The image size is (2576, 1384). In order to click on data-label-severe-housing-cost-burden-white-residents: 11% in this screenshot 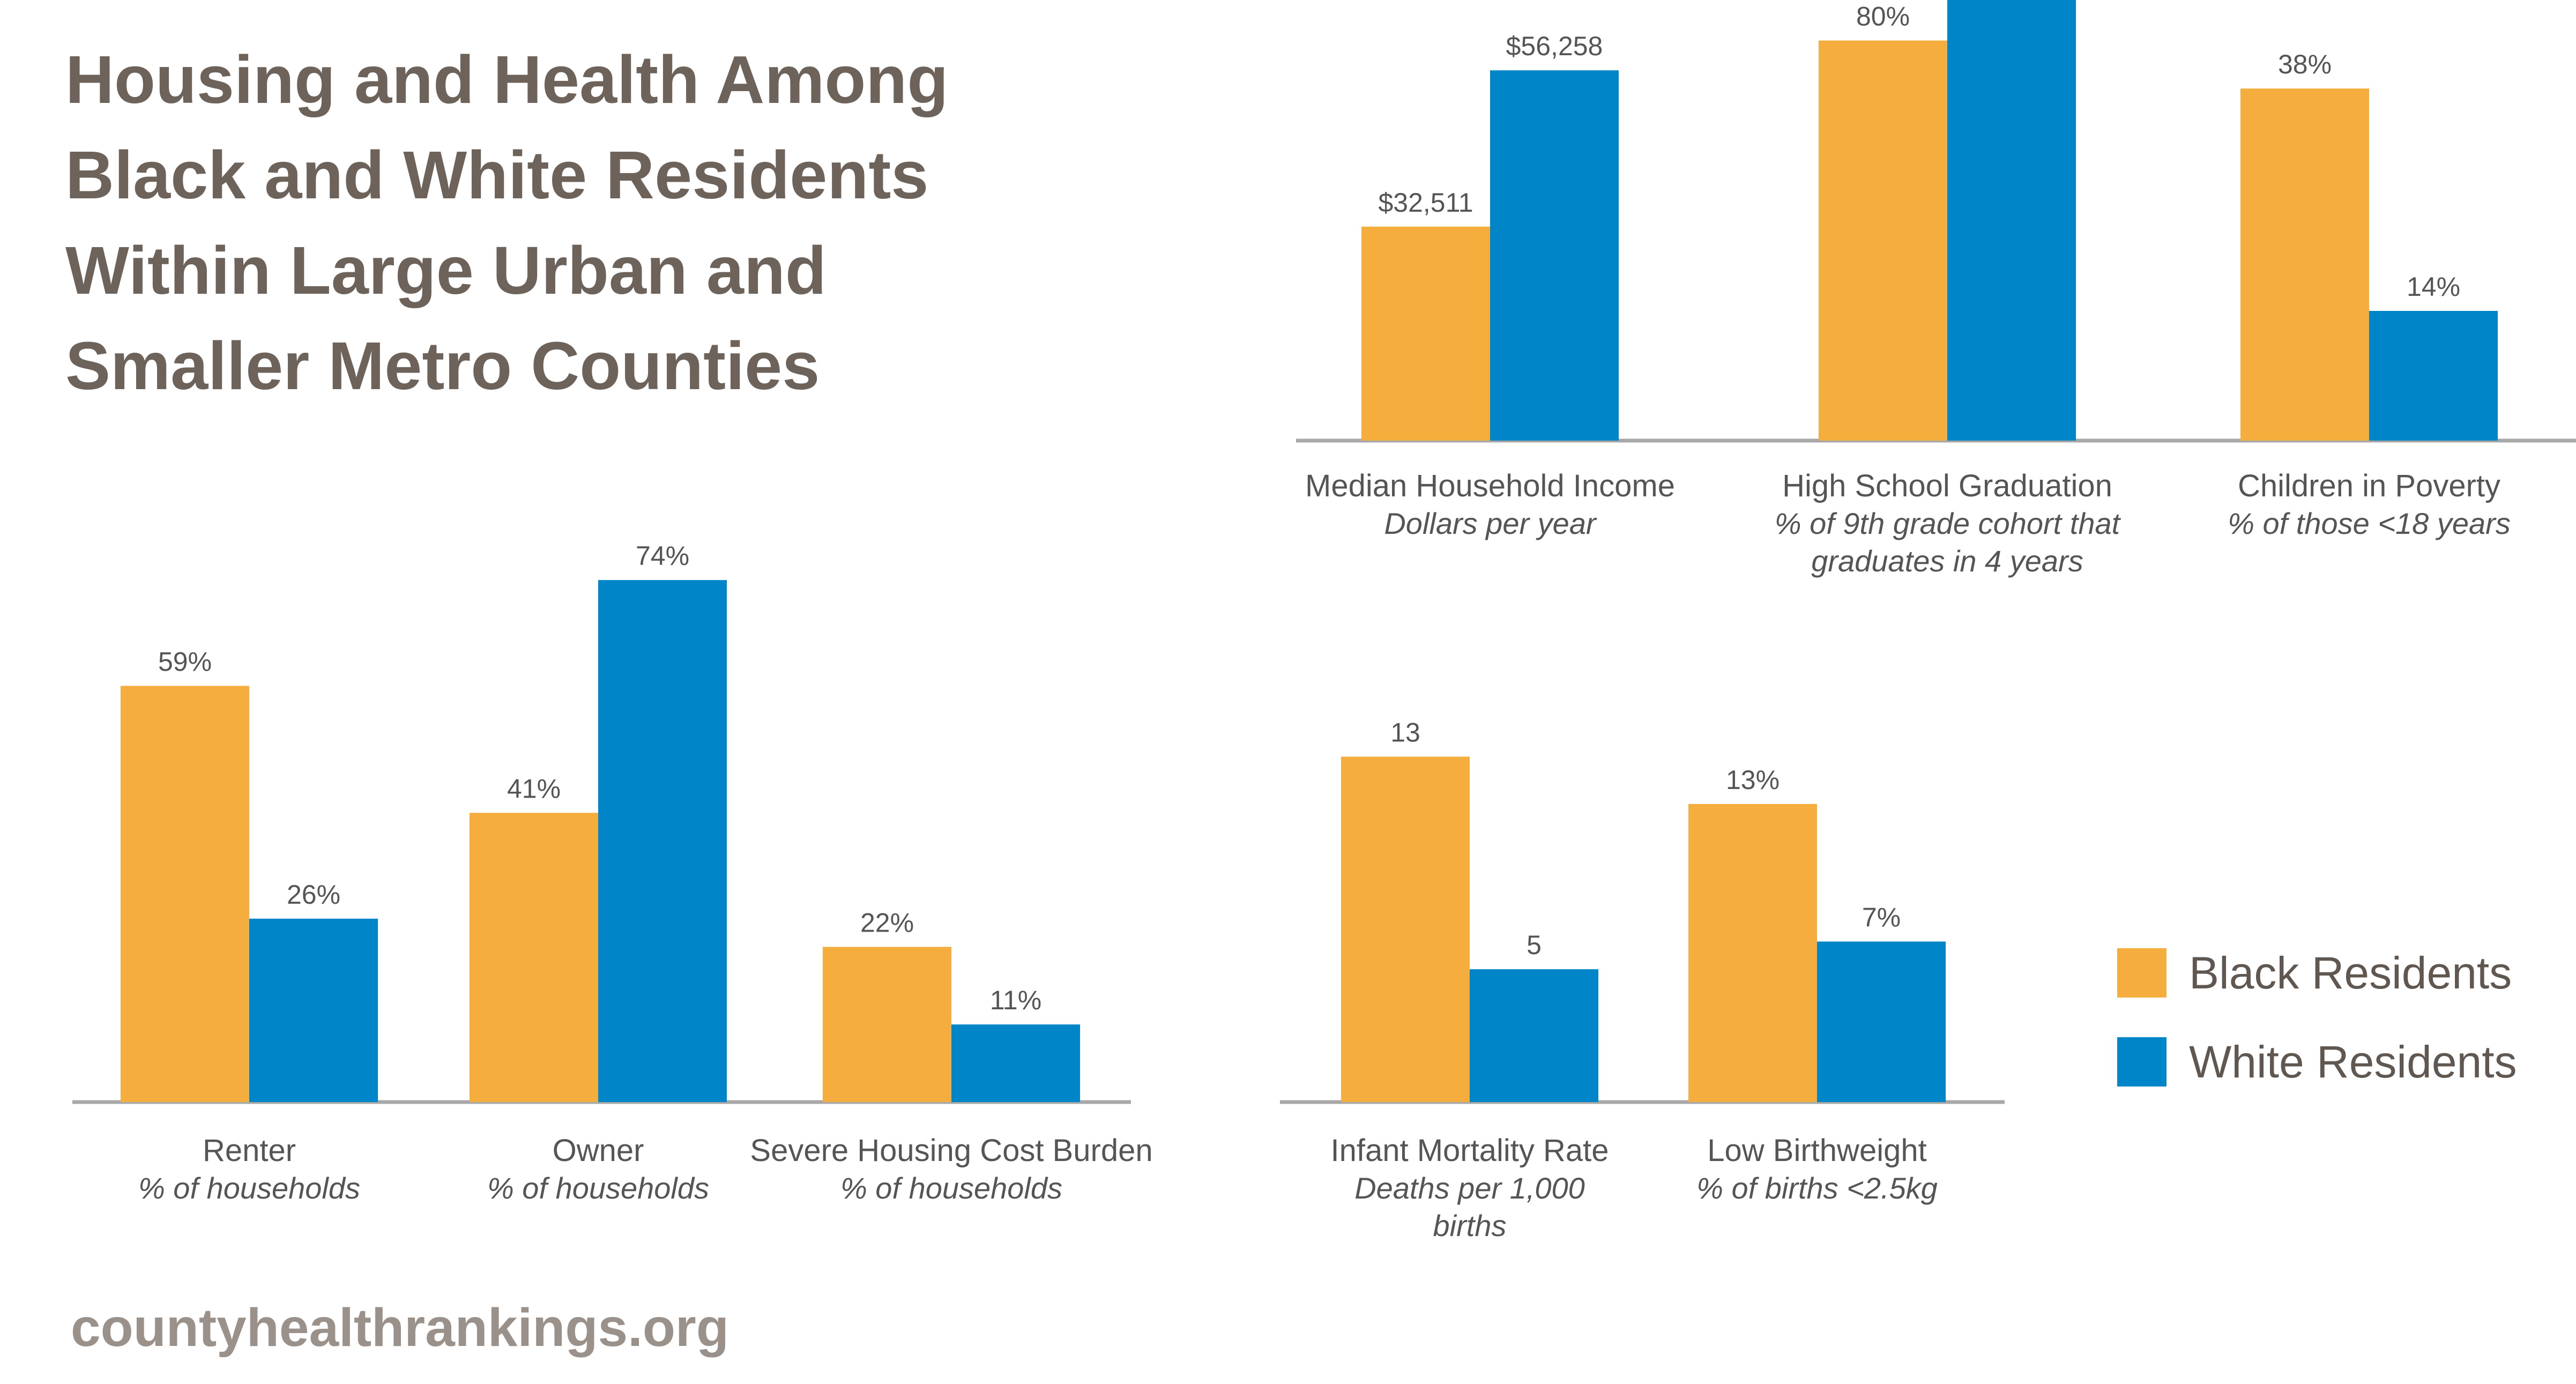, I will do `click(1015, 1000)`.